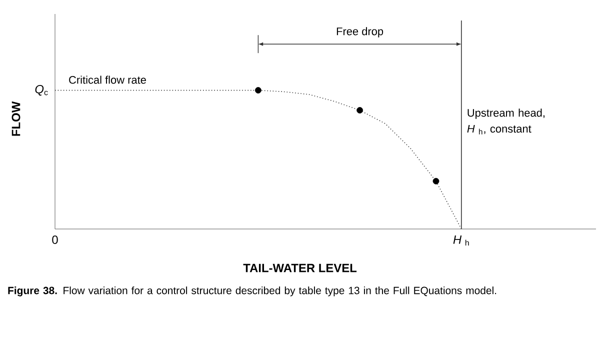 Image resolution: width=600 pixels, height=341 pixels. Describe the element at coordinates (461, 241) in the screenshot. I see `x-tick-label: H $_{h}$` at that location.